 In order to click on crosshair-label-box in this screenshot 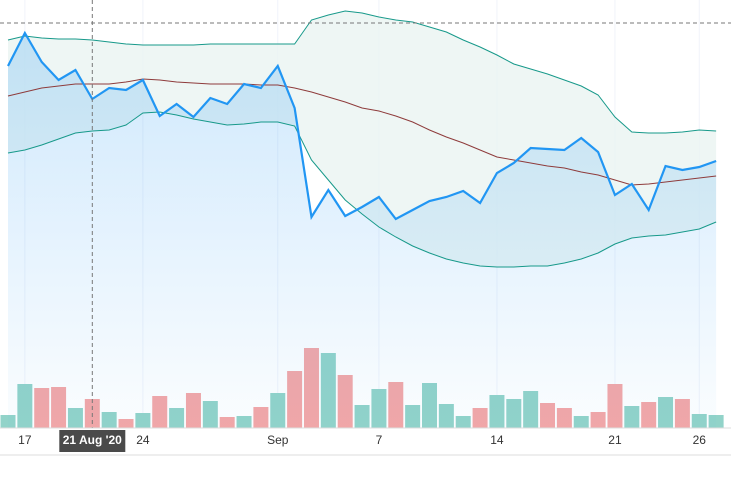, I will do `click(92, 441)`.